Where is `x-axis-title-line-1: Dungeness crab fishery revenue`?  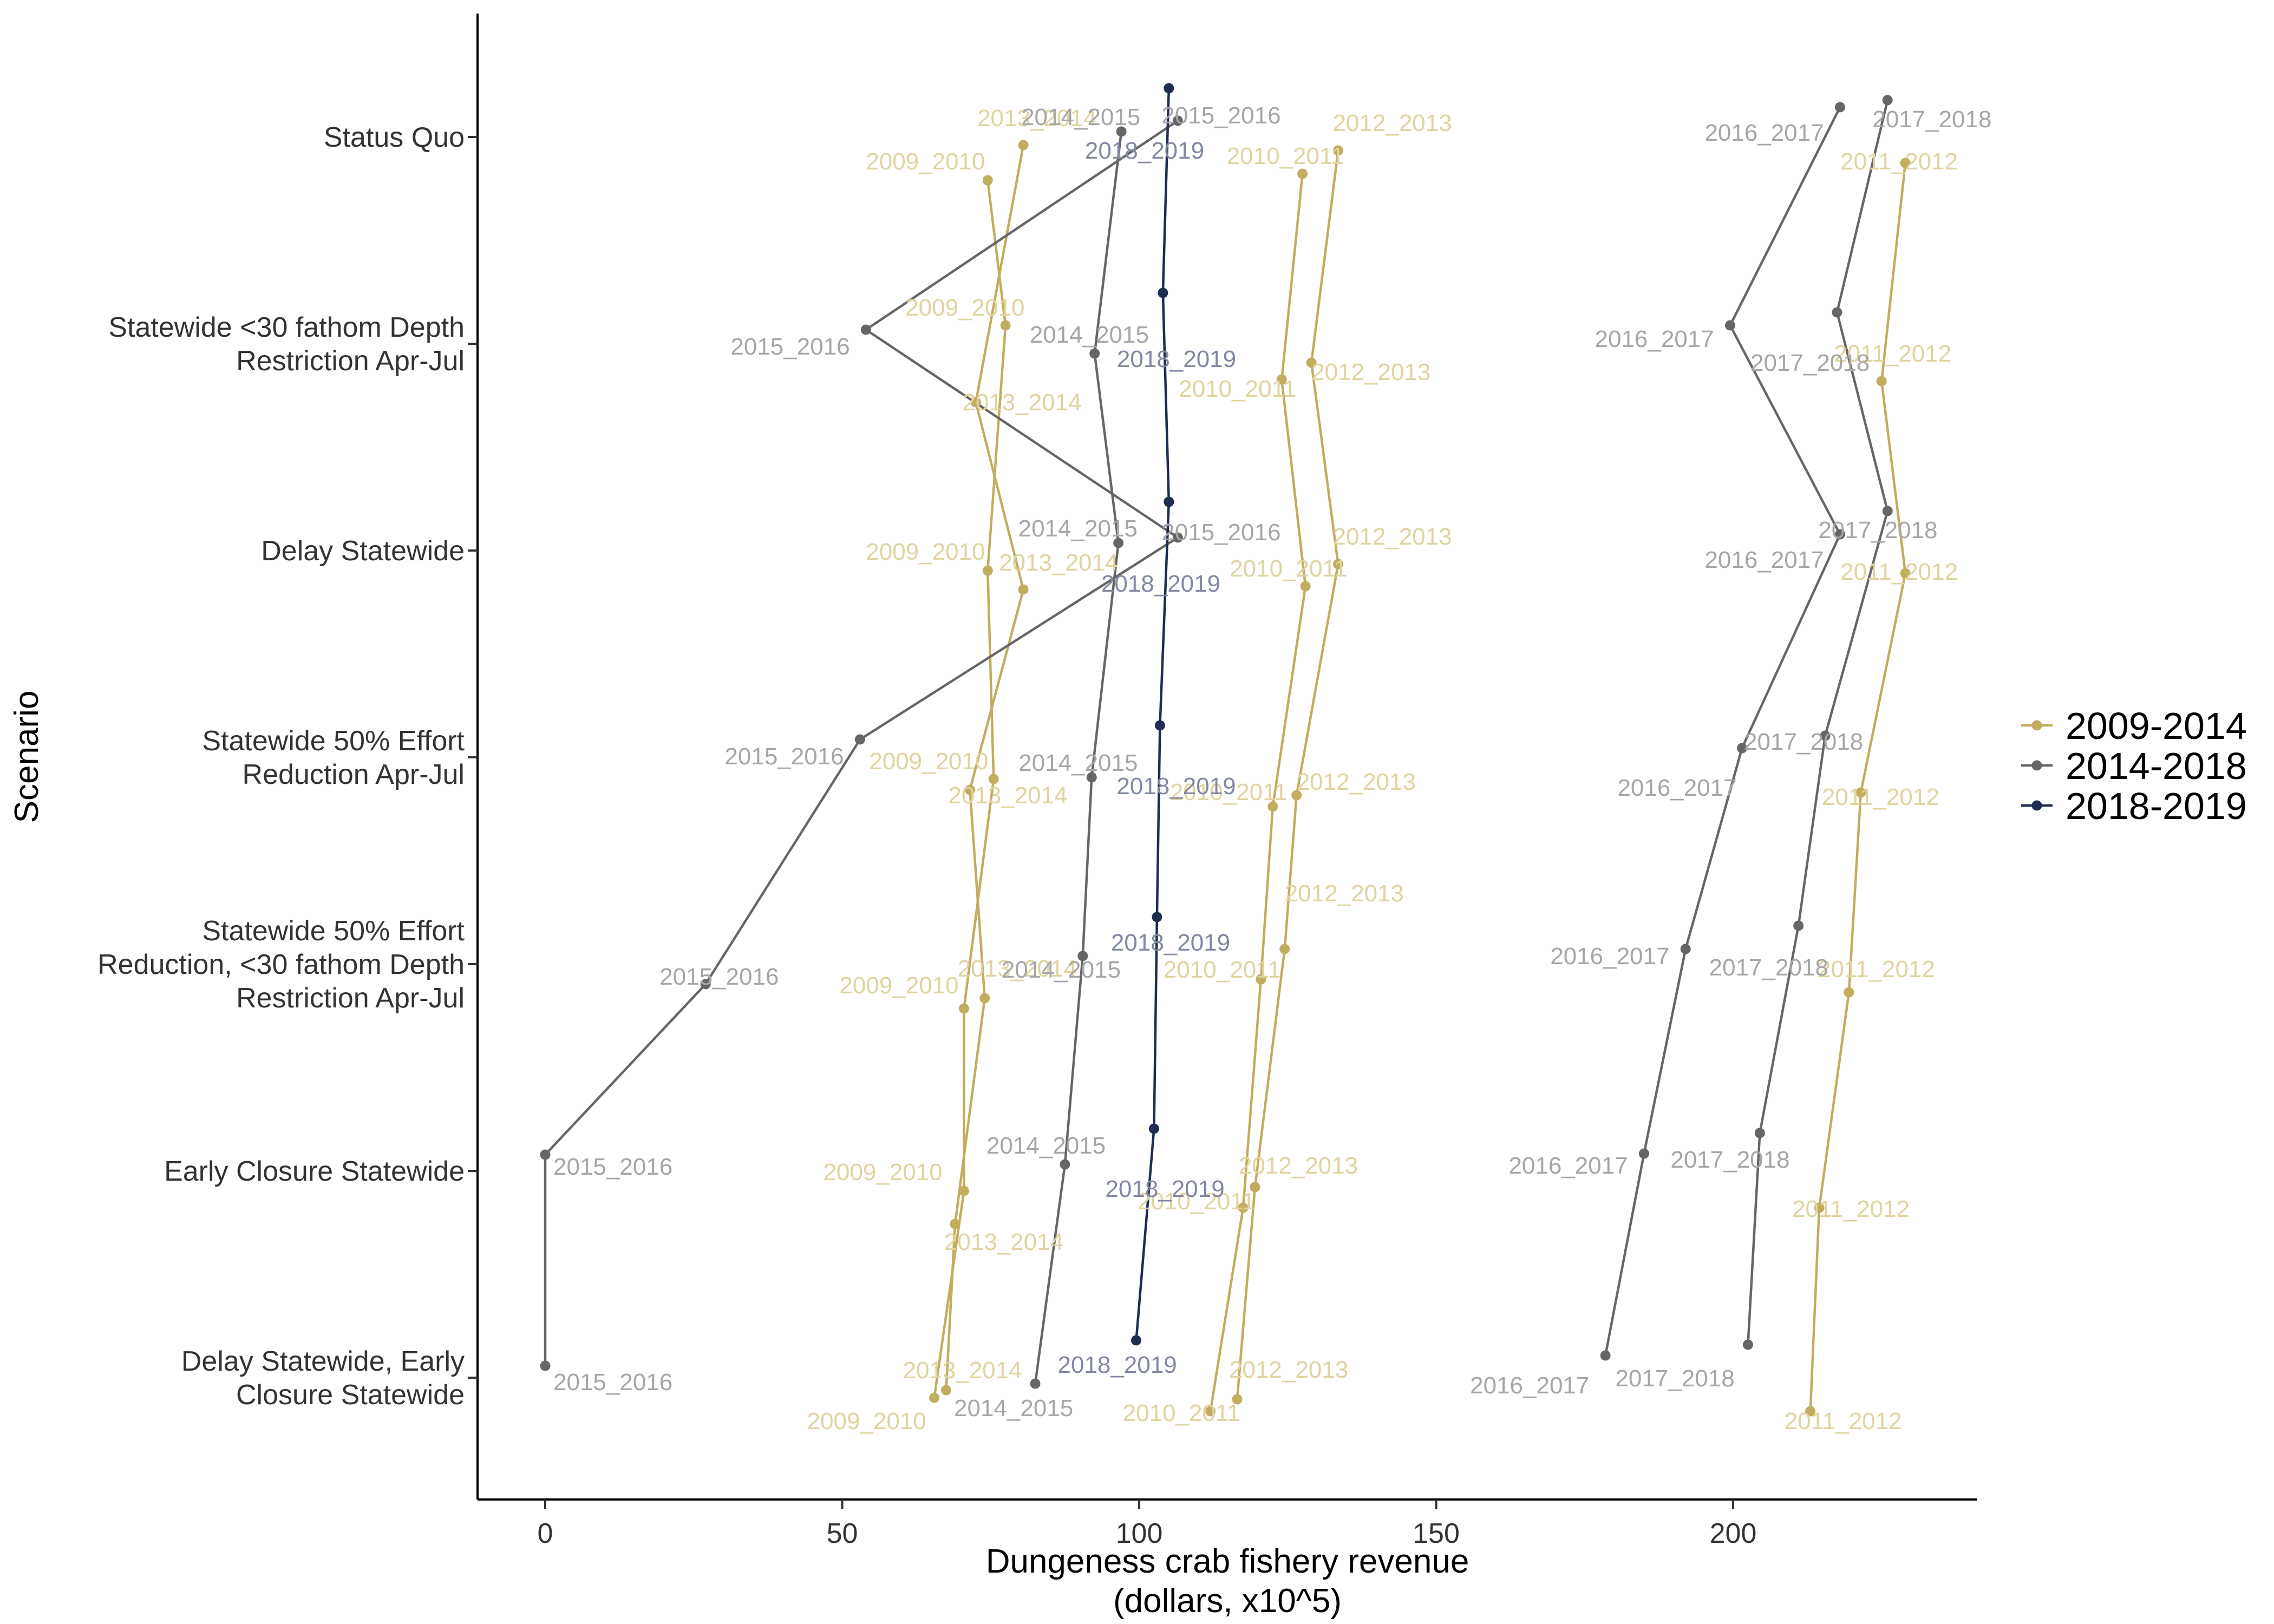
x-axis-title-line-1: Dungeness crab fishery revenue is located at coordinates (1228, 1561).